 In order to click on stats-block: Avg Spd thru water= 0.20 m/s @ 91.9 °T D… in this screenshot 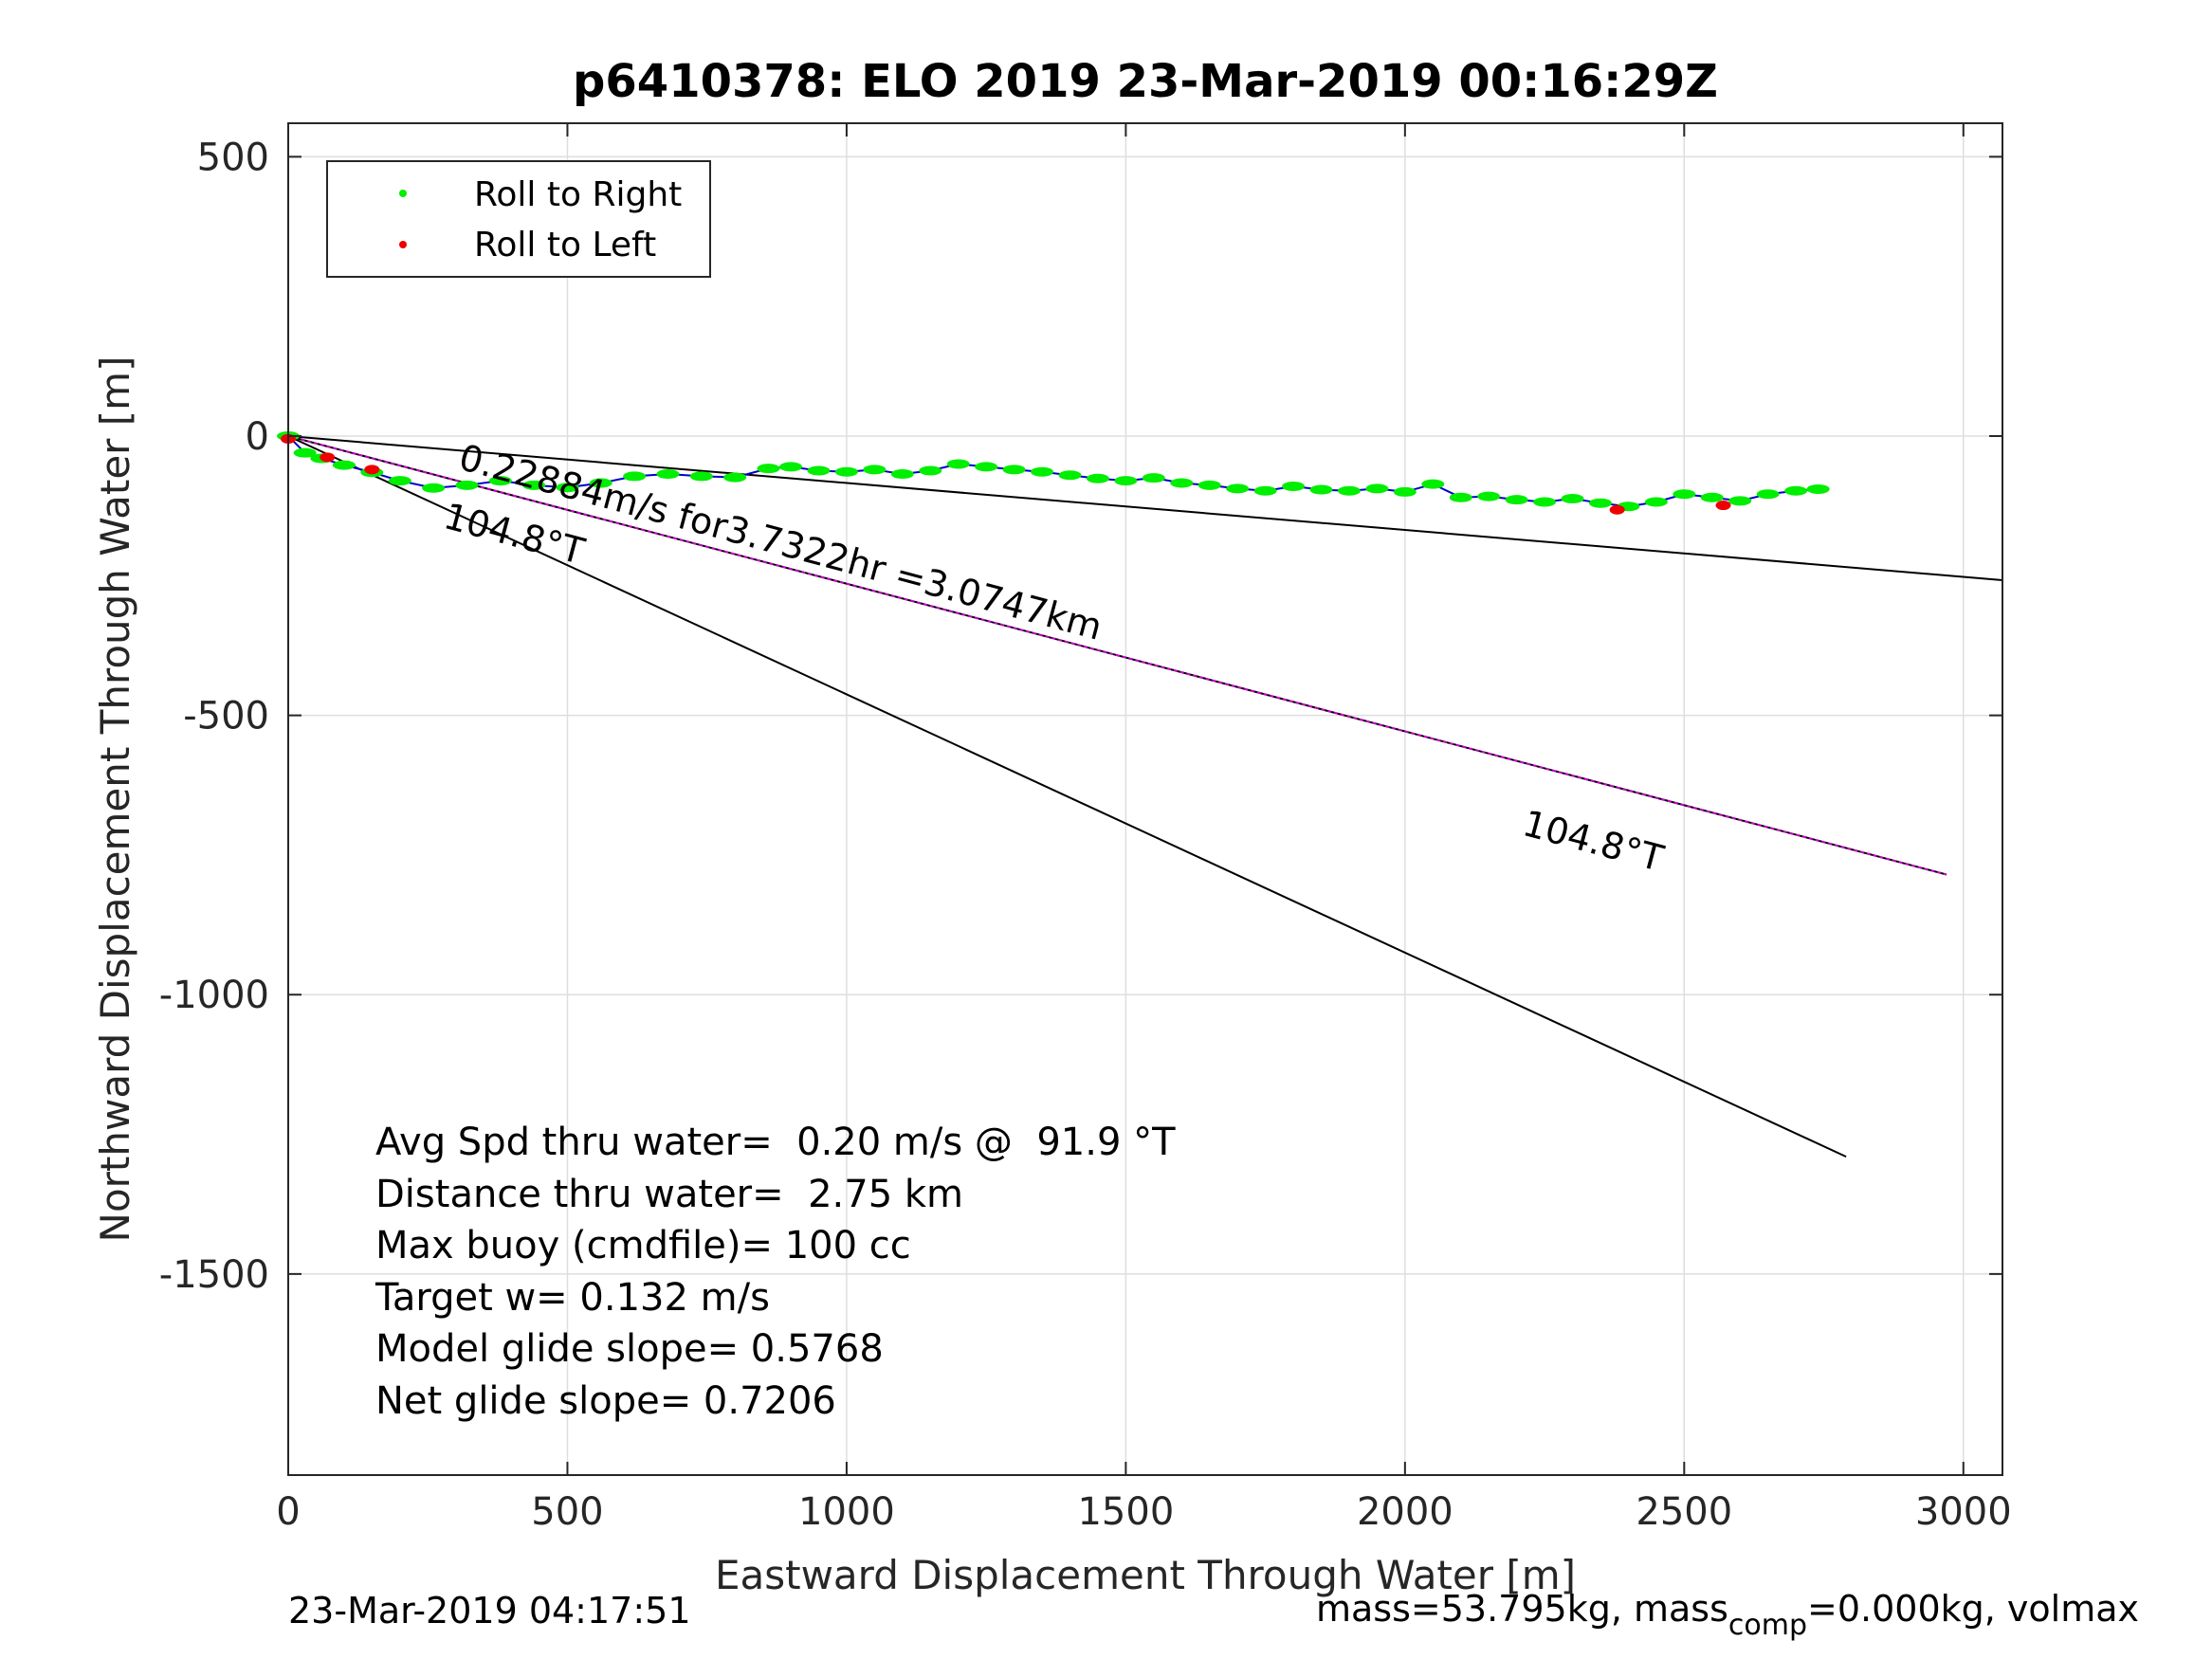, I will do `click(775, 1272)`.